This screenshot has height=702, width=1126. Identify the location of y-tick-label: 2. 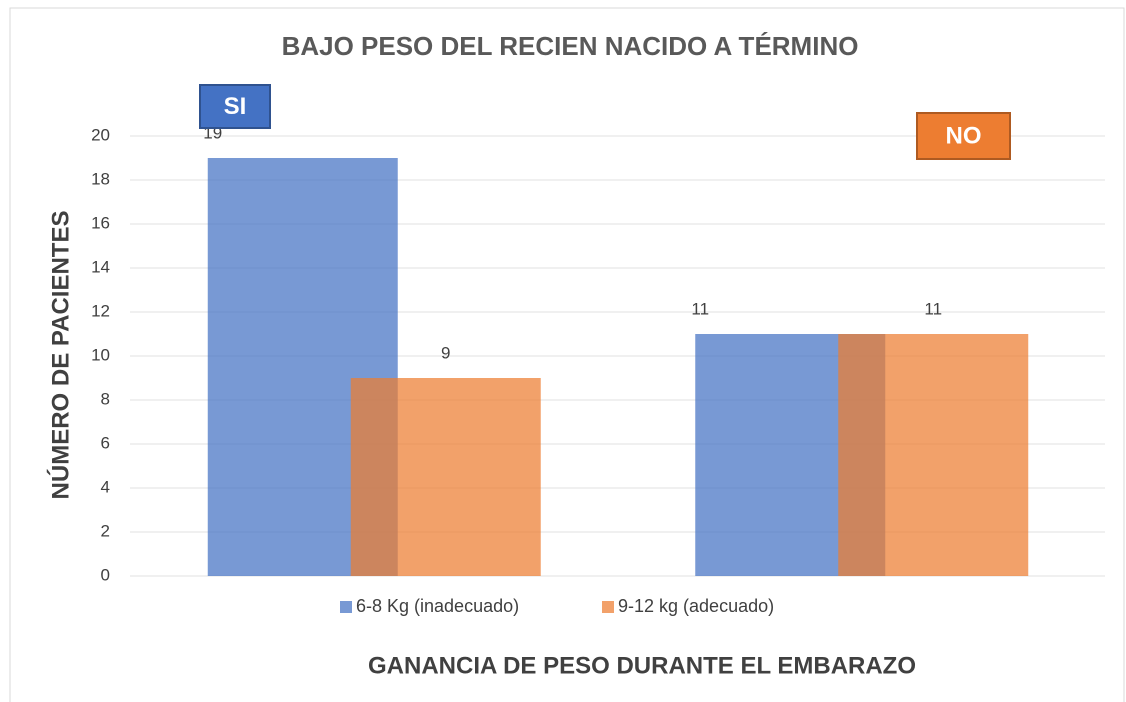
(105, 530).